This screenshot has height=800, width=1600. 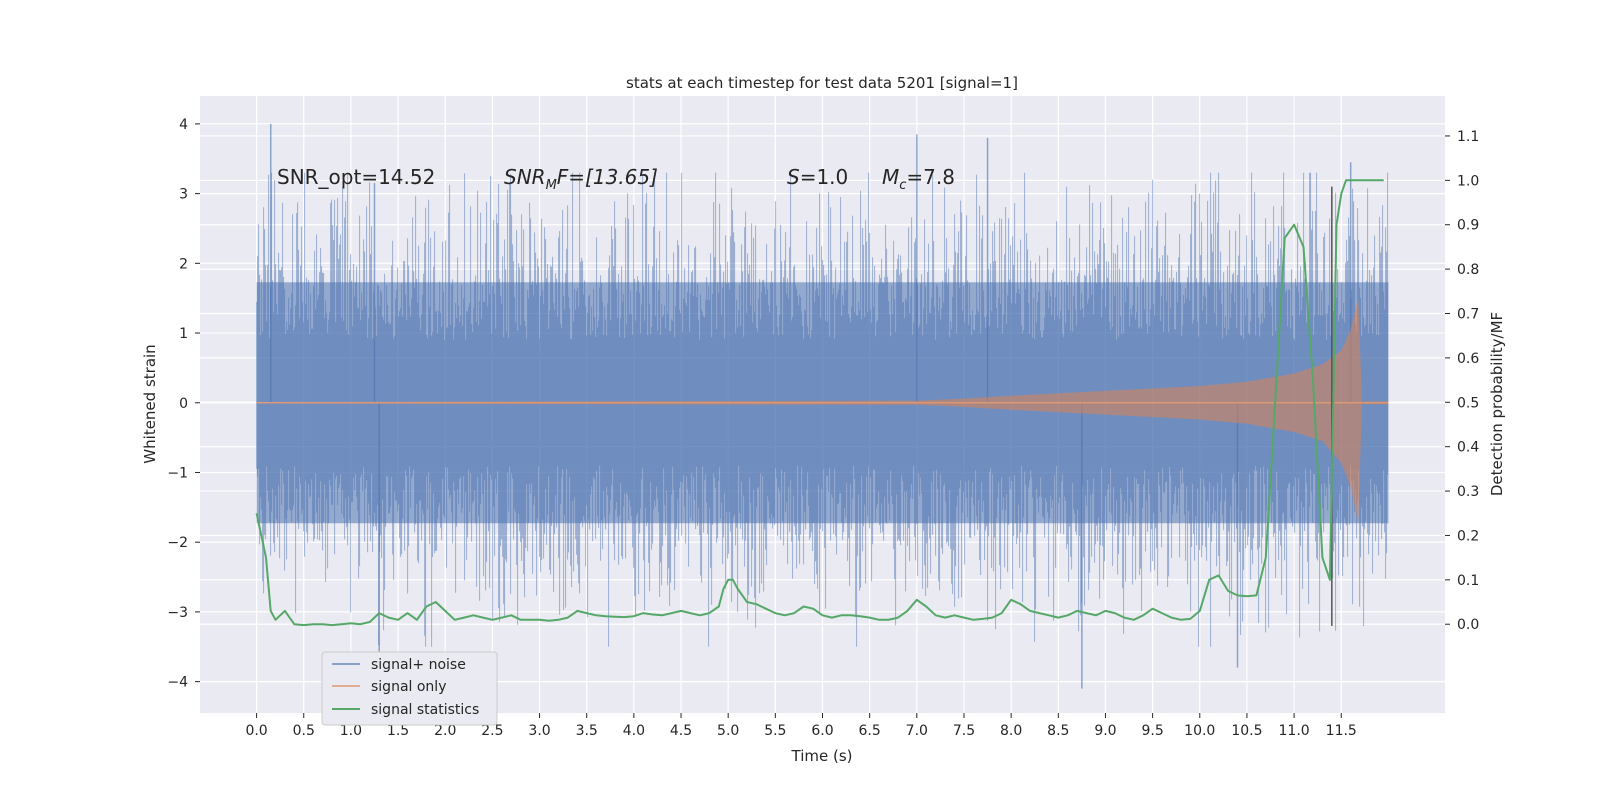 I want to click on x-tick-label: 1.0, so click(x=351, y=731).